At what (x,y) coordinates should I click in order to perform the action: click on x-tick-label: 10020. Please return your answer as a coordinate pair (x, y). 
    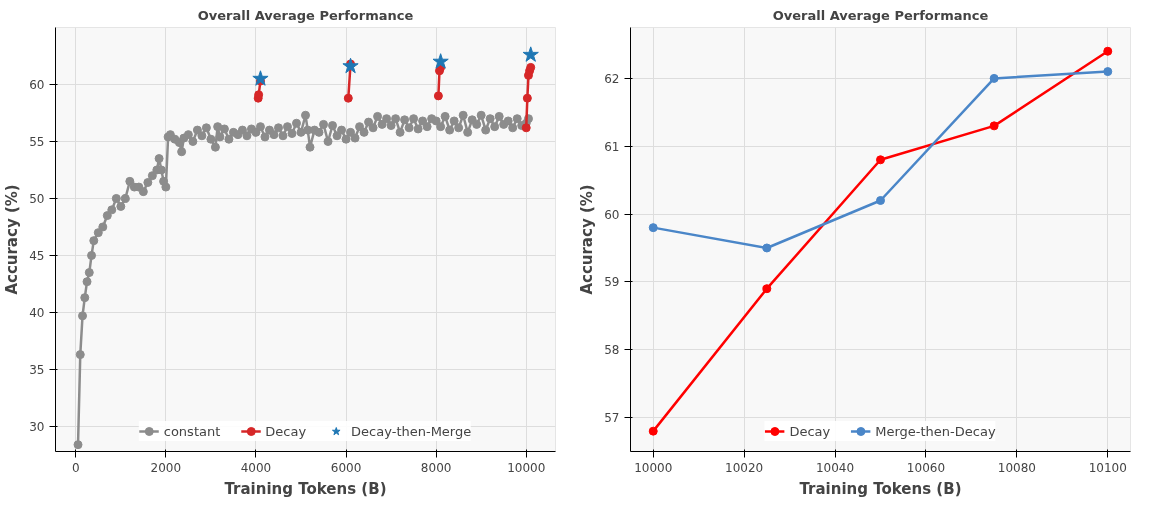
    Looking at the image, I should click on (744, 467).